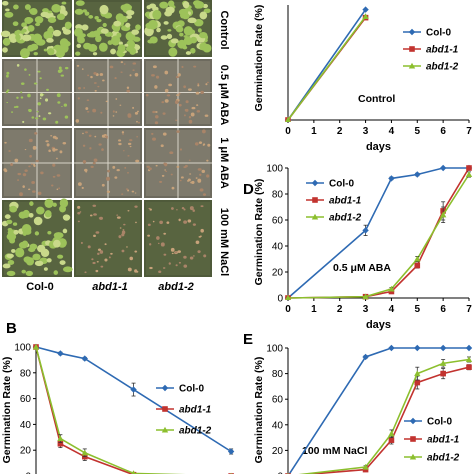 The image size is (474, 474). I want to click on row-label-nacl: 100 mM NaCl, so click(224, 242).